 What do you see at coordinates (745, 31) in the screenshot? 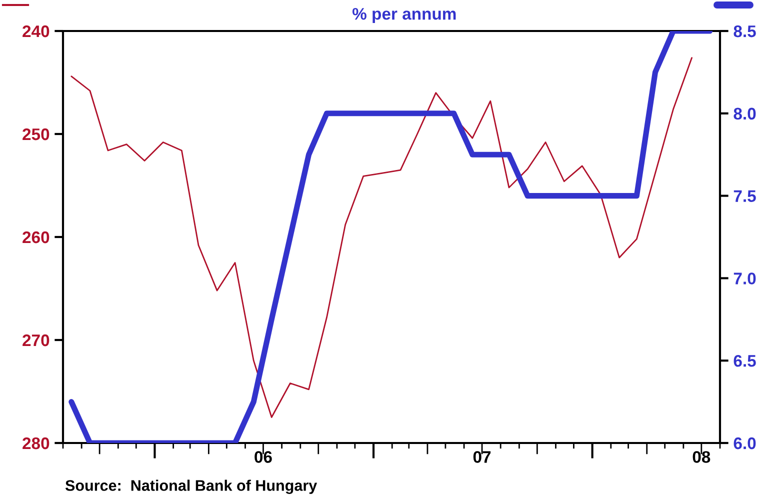
I see `y2-tick-label: 8.5` at bounding box center [745, 31].